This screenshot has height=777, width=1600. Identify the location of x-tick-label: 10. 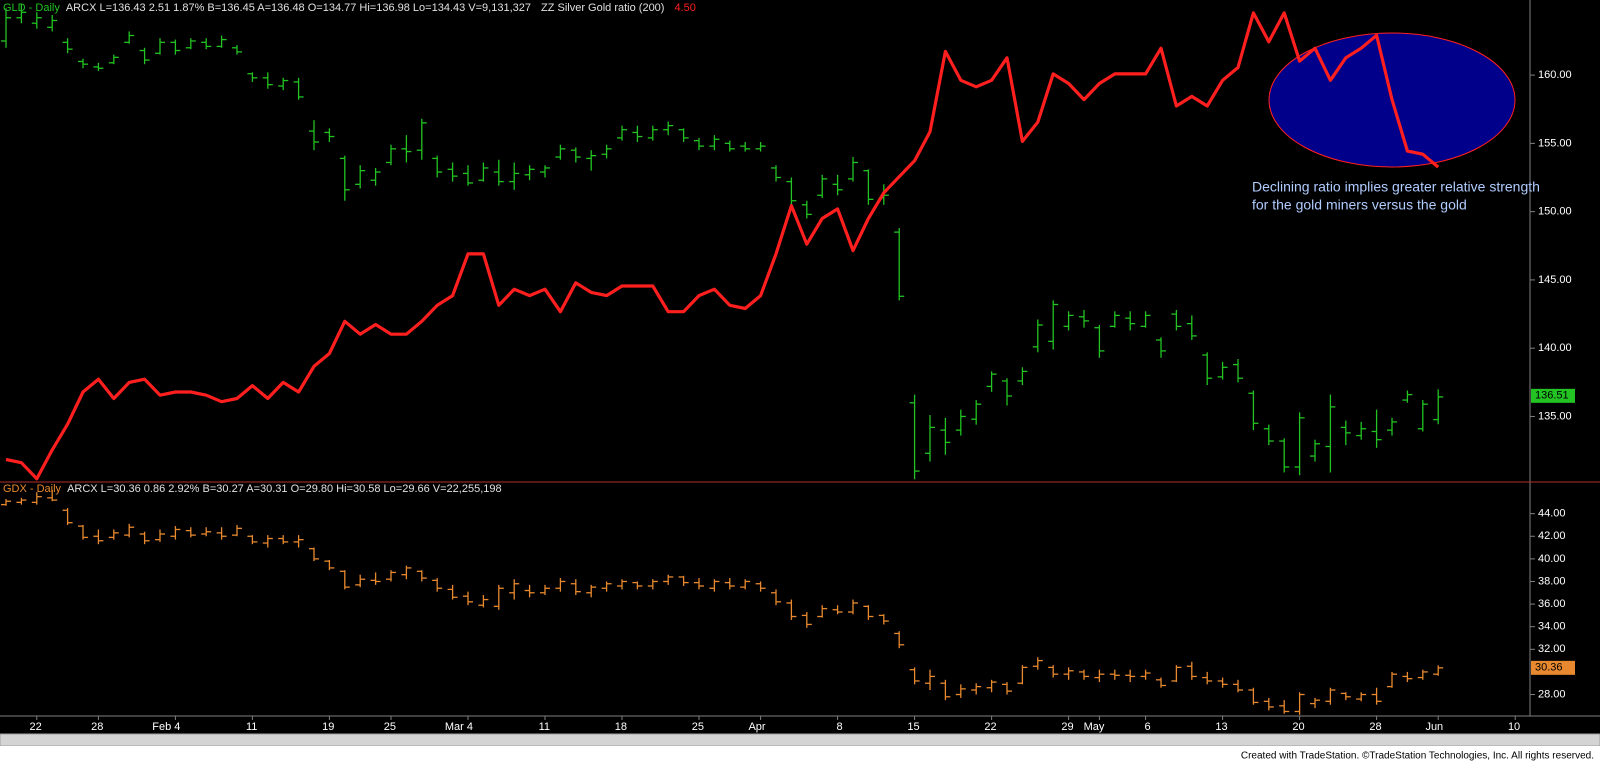
(1514, 727).